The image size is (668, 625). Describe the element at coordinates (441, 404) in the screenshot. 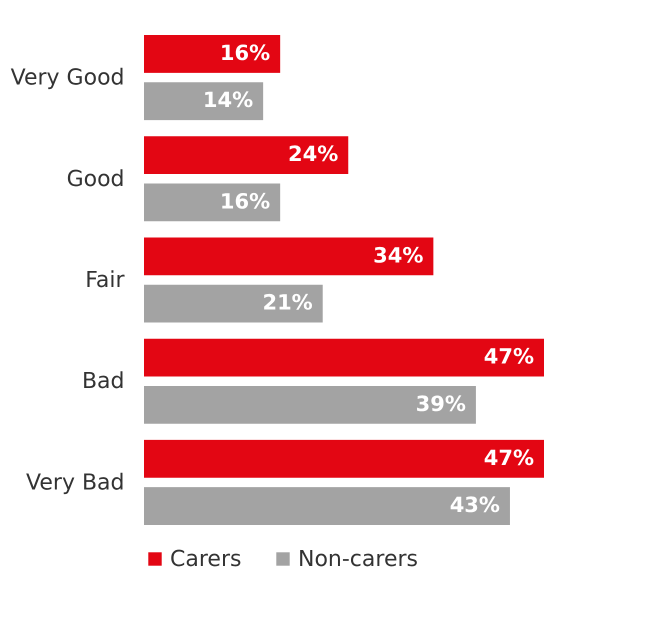

I see `data-label: 39%` at that location.